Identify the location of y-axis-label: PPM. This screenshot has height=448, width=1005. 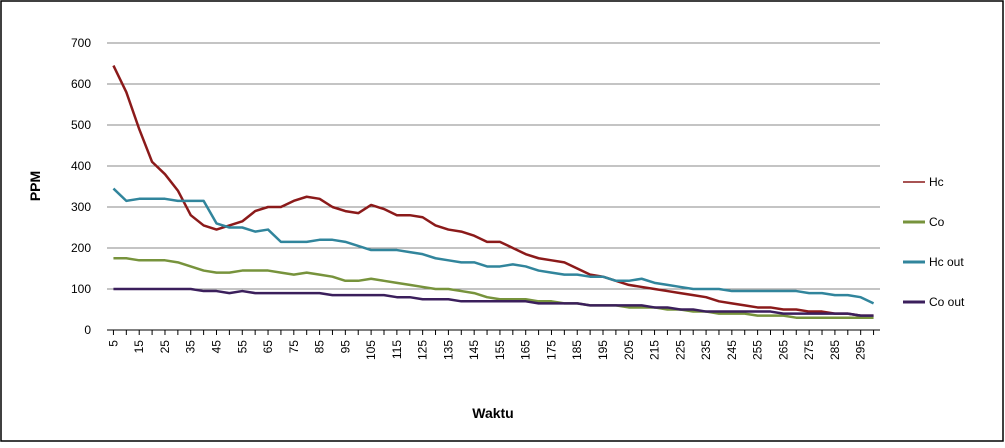
(35, 186).